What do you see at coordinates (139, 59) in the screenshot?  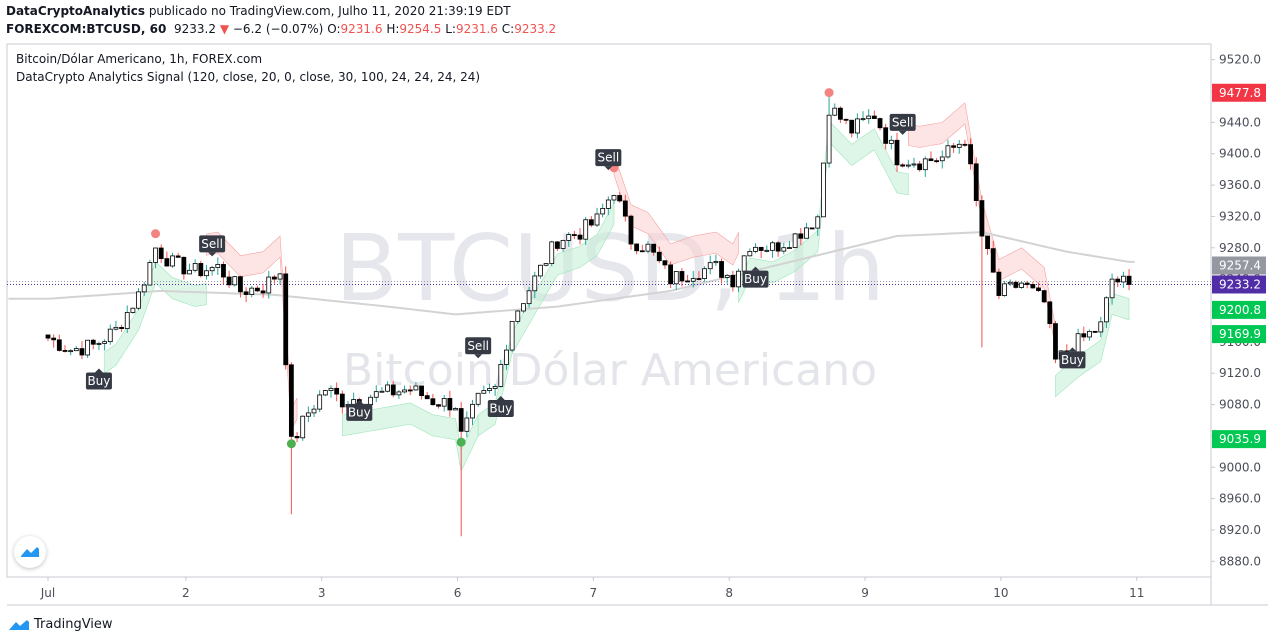 I see `legend-title: Bitcoin/Dólar Americano, 1h, FOREX.com` at bounding box center [139, 59].